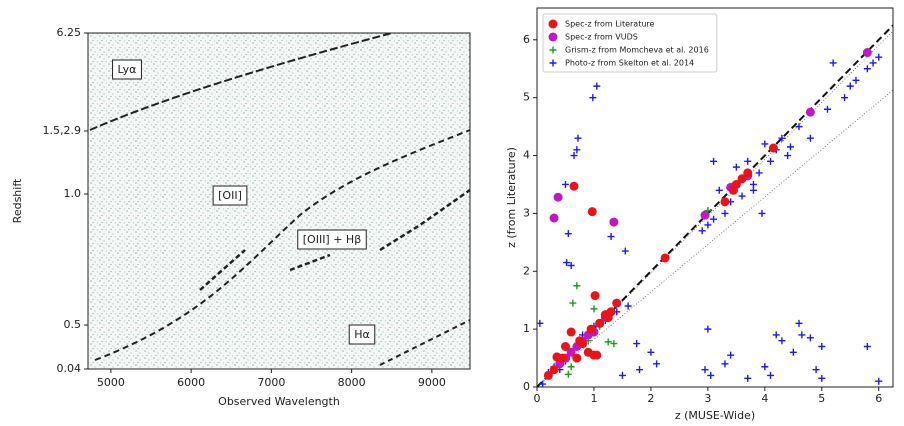  Describe the element at coordinates (715, 415) in the screenshot. I see `x-axis-label: z (MUSE-Wide)` at that location.